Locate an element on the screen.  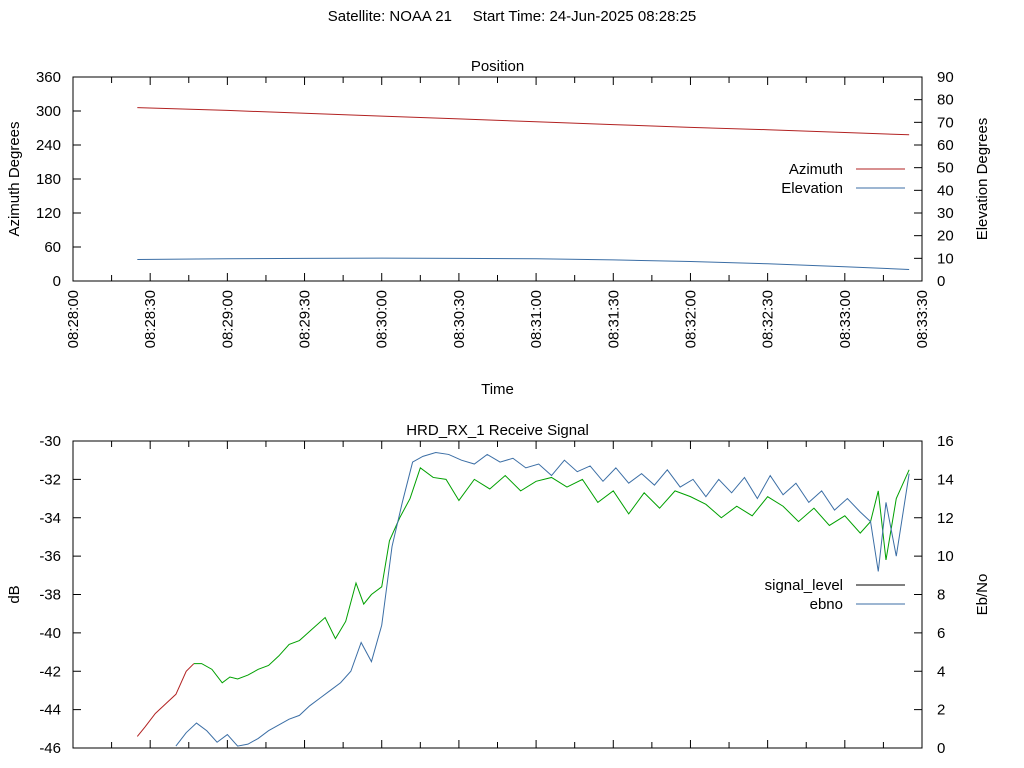
y2-tick-label: 40 is located at coordinates (945, 190).